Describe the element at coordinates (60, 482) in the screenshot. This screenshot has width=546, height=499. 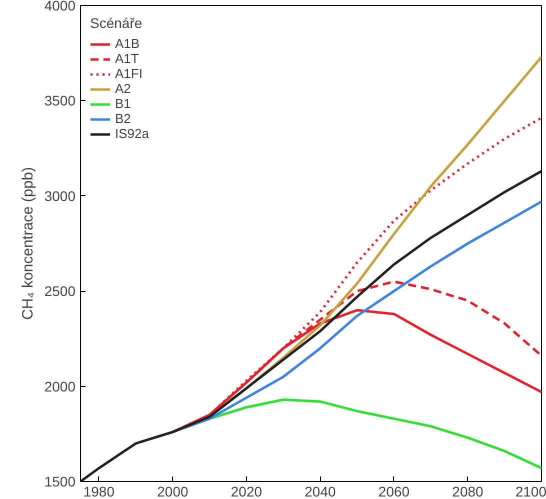
I see `y-tick-label: 1500` at that location.